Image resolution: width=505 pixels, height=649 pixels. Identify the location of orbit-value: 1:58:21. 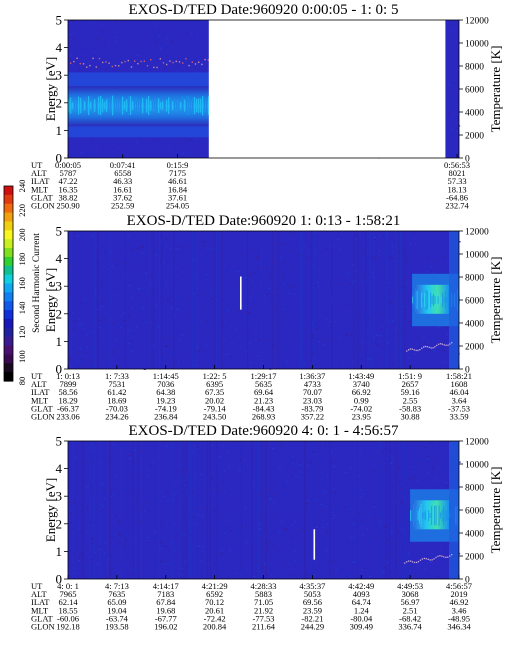
(459, 376).